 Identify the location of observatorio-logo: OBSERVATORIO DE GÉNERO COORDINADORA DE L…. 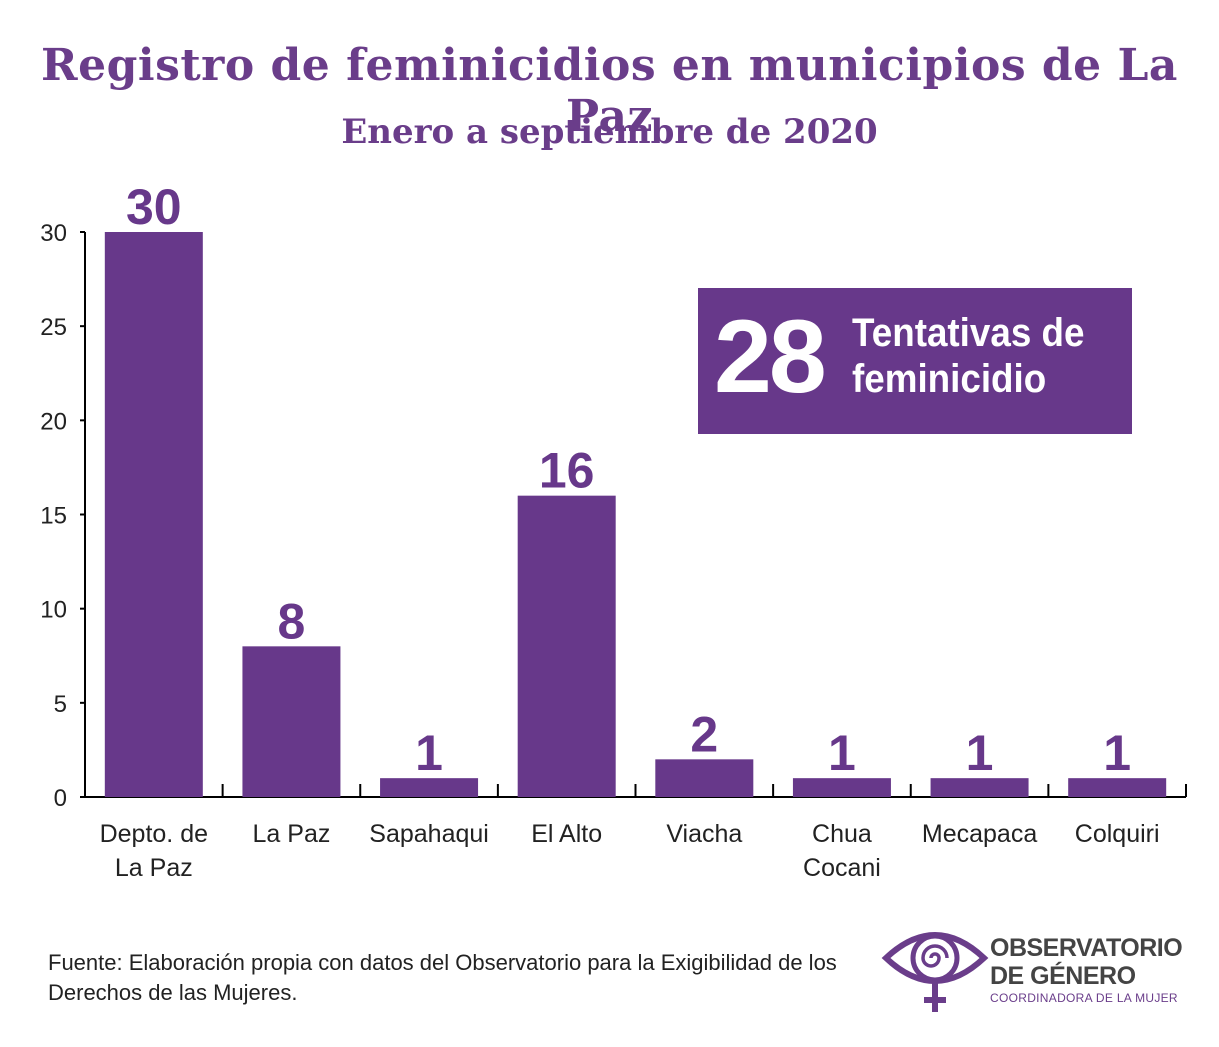
(1040, 968).